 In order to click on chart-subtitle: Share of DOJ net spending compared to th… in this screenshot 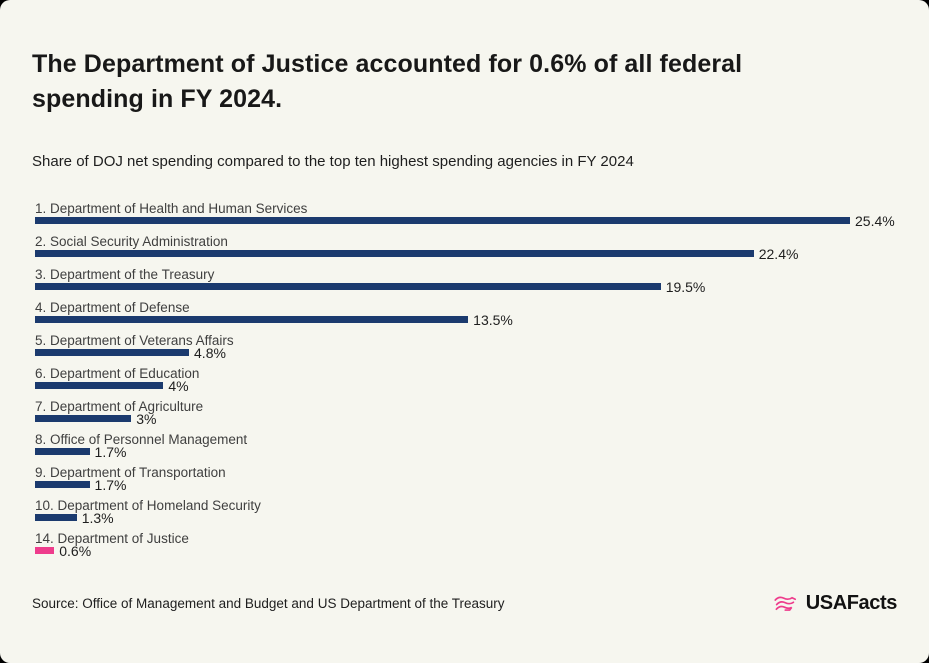, I will do `click(333, 161)`.